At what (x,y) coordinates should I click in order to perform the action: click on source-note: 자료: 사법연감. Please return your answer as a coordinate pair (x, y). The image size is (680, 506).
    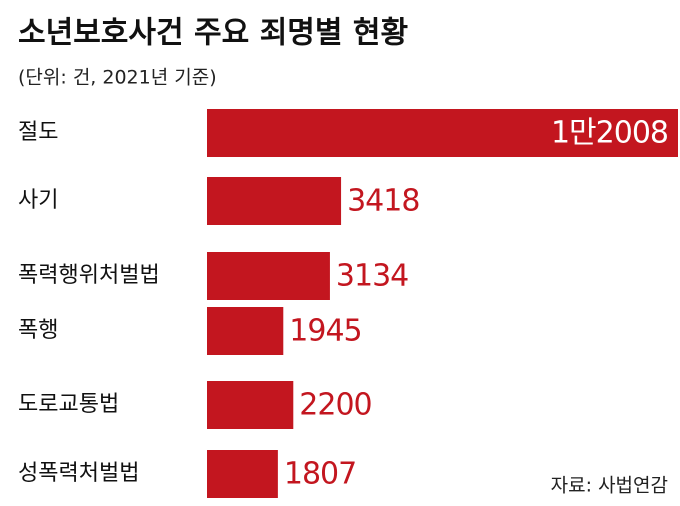
    Looking at the image, I should click on (609, 486).